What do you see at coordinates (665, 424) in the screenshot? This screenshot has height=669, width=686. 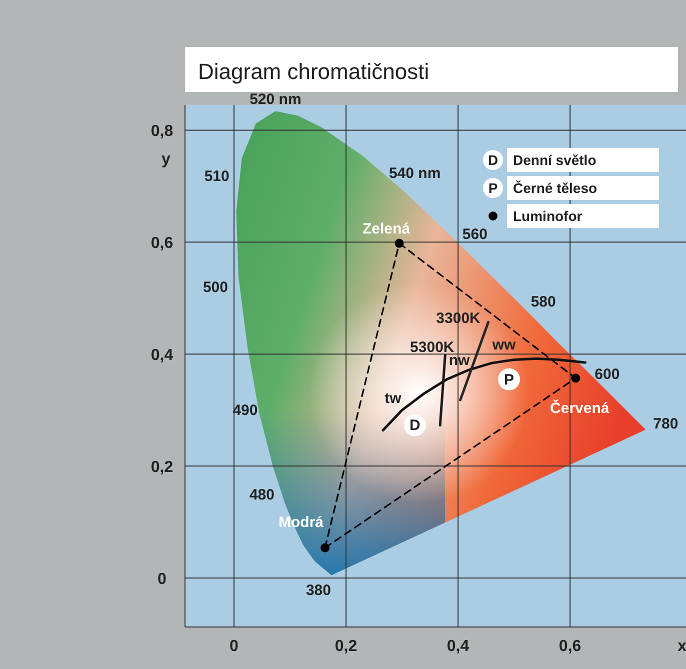 I see `annotation: 780` at bounding box center [665, 424].